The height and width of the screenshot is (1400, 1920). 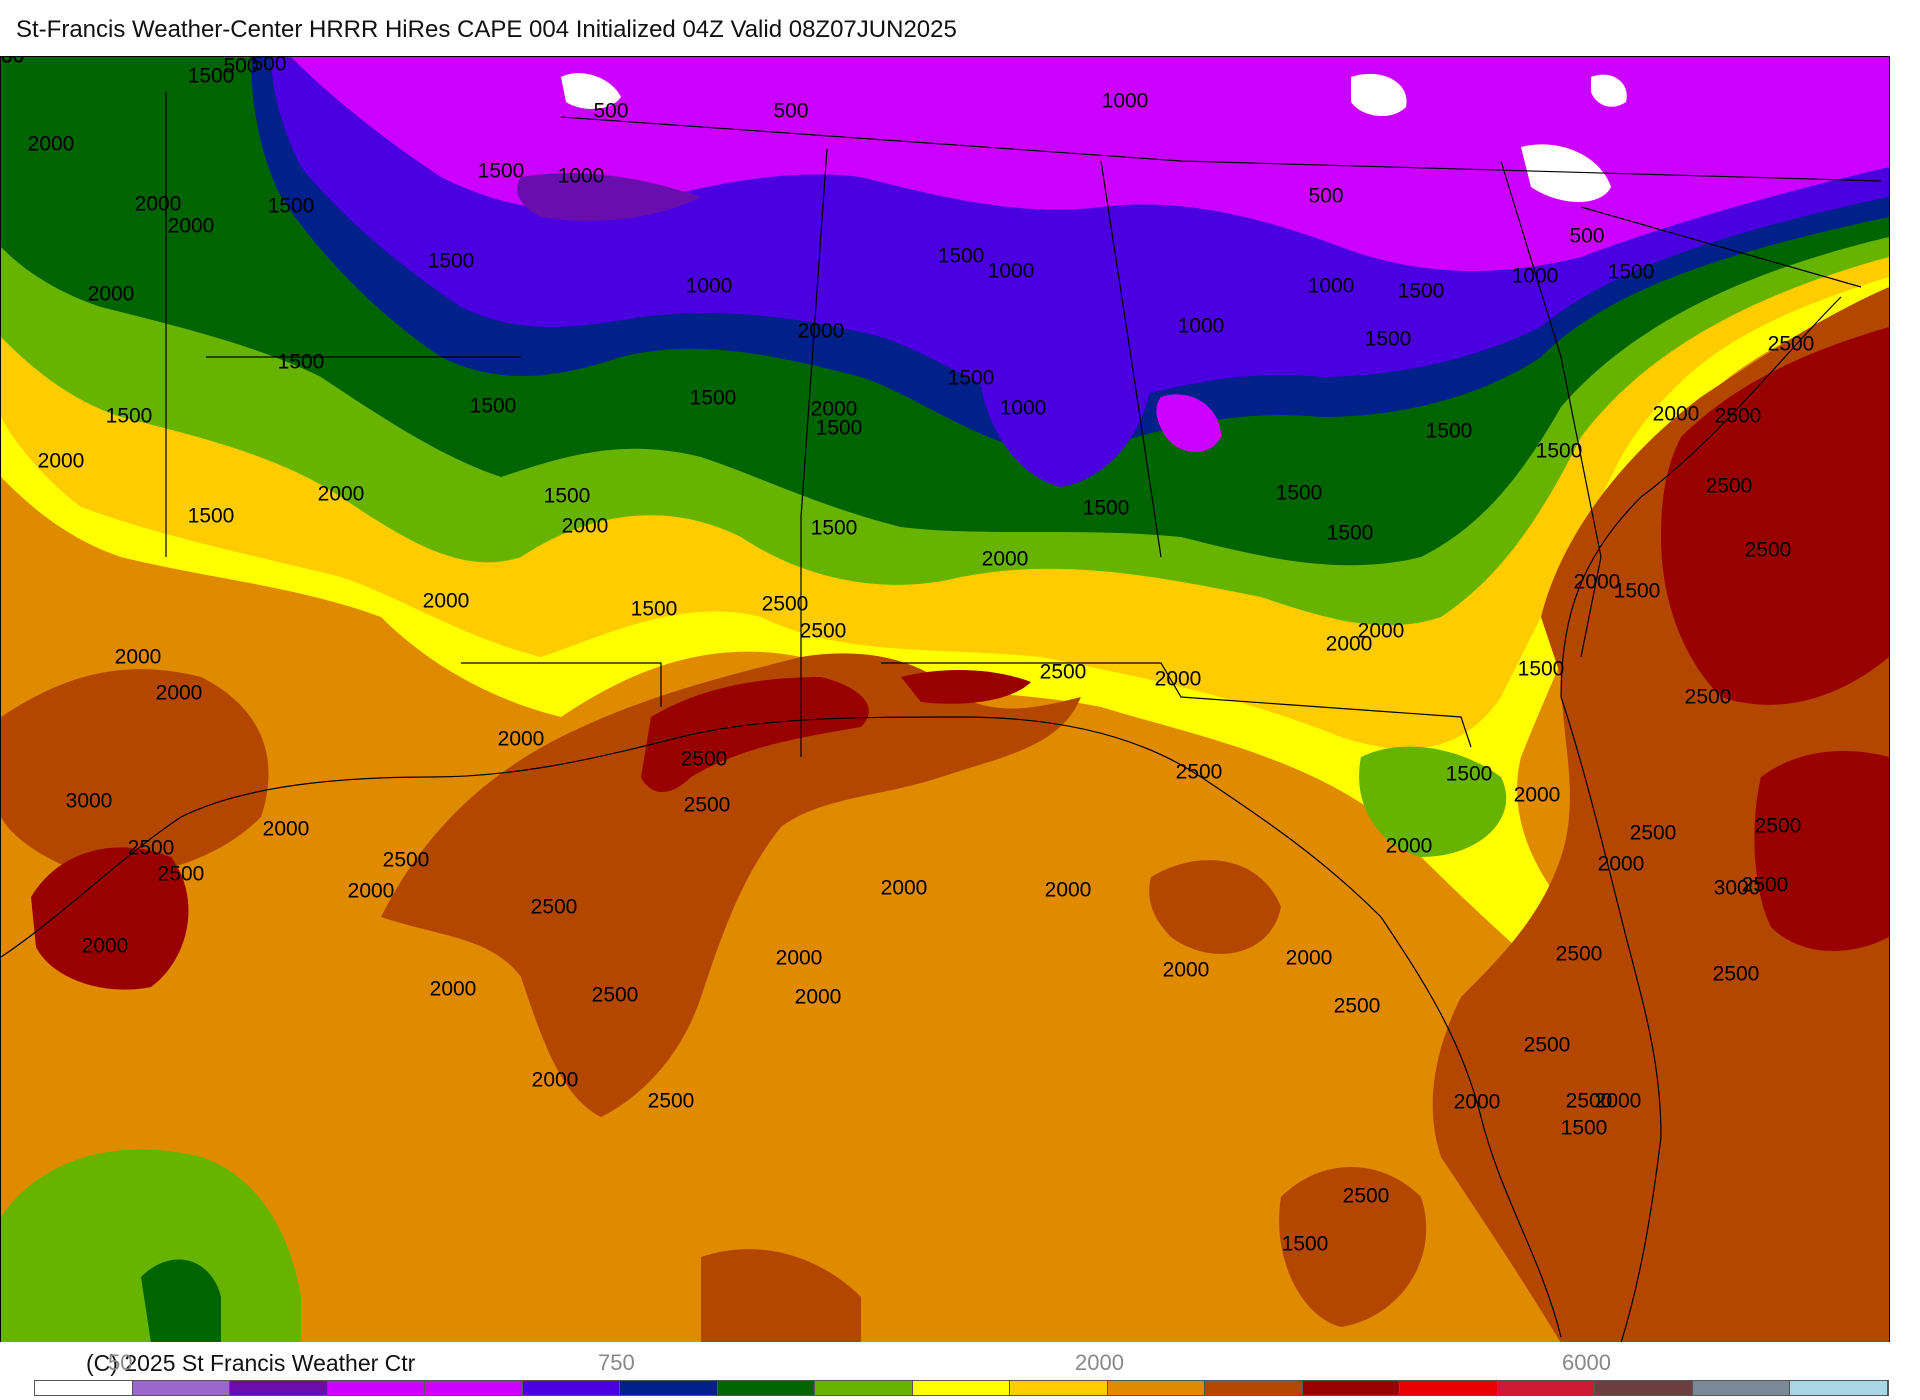 I want to click on colorbar-tick-label: 6000, so click(x=1586, y=1362).